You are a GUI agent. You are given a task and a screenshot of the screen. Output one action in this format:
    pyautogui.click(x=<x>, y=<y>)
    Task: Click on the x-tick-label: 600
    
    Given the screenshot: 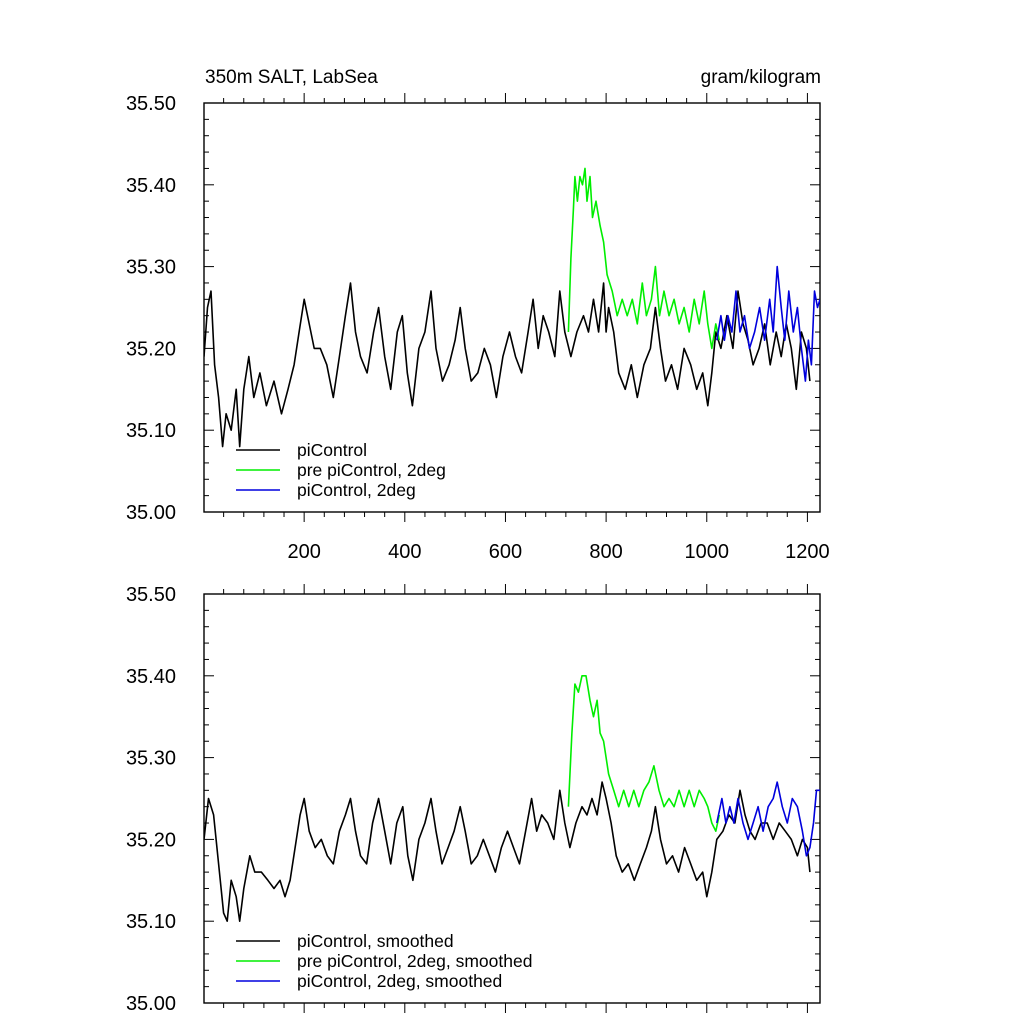 What is the action you would take?
    pyautogui.click(x=505, y=552)
    